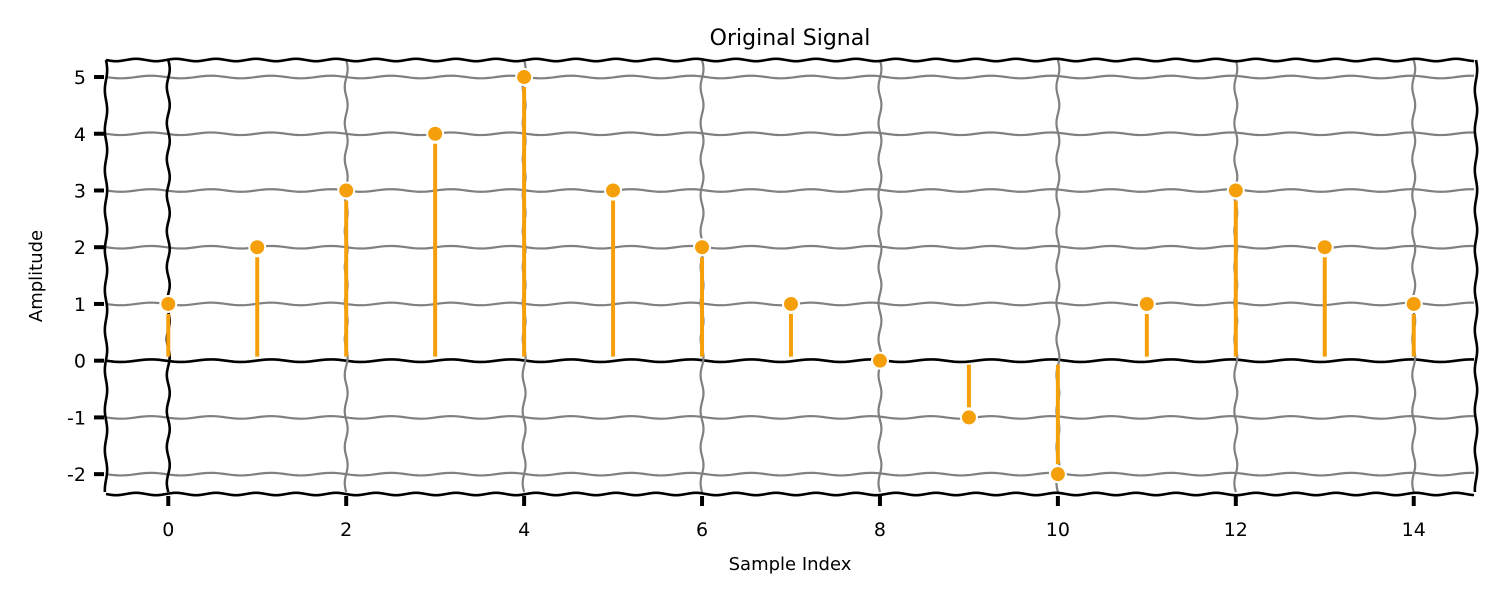 This screenshot has width=1500, height=600. Describe the element at coordinates (168, 530) in the screenshot. I see `x-tick-label: 0` at that location.